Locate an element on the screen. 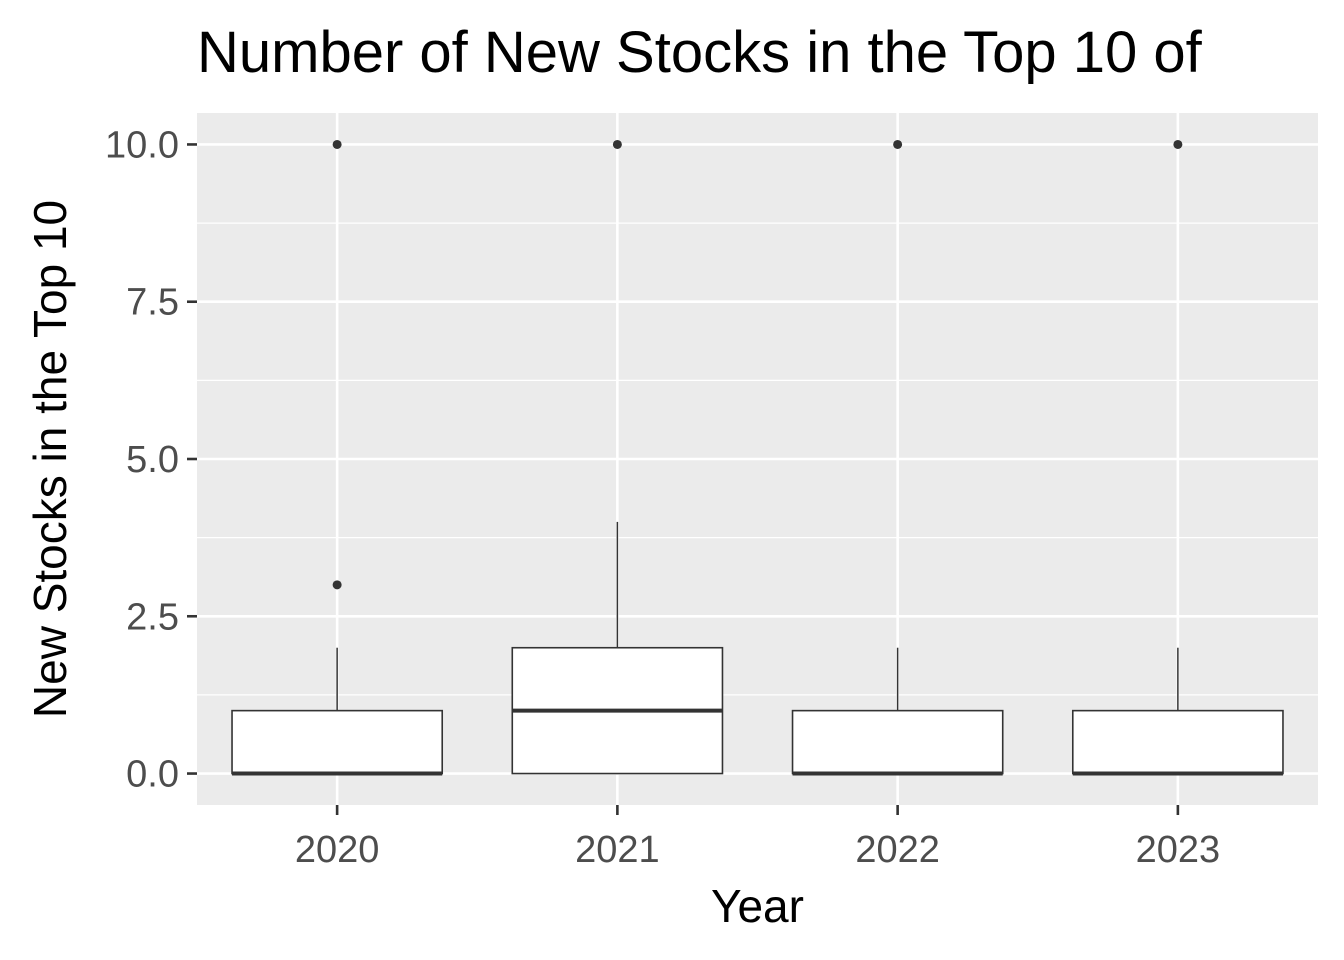 The height and width of the screenshot is (960, 1344). box-2020 is located at coordinates (337, 457).